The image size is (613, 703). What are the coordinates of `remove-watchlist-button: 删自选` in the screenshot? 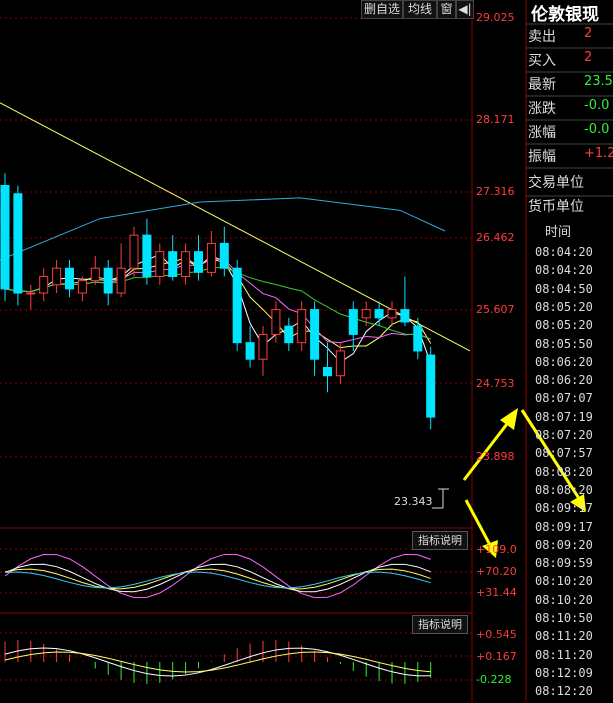 It's located at (382, 9).